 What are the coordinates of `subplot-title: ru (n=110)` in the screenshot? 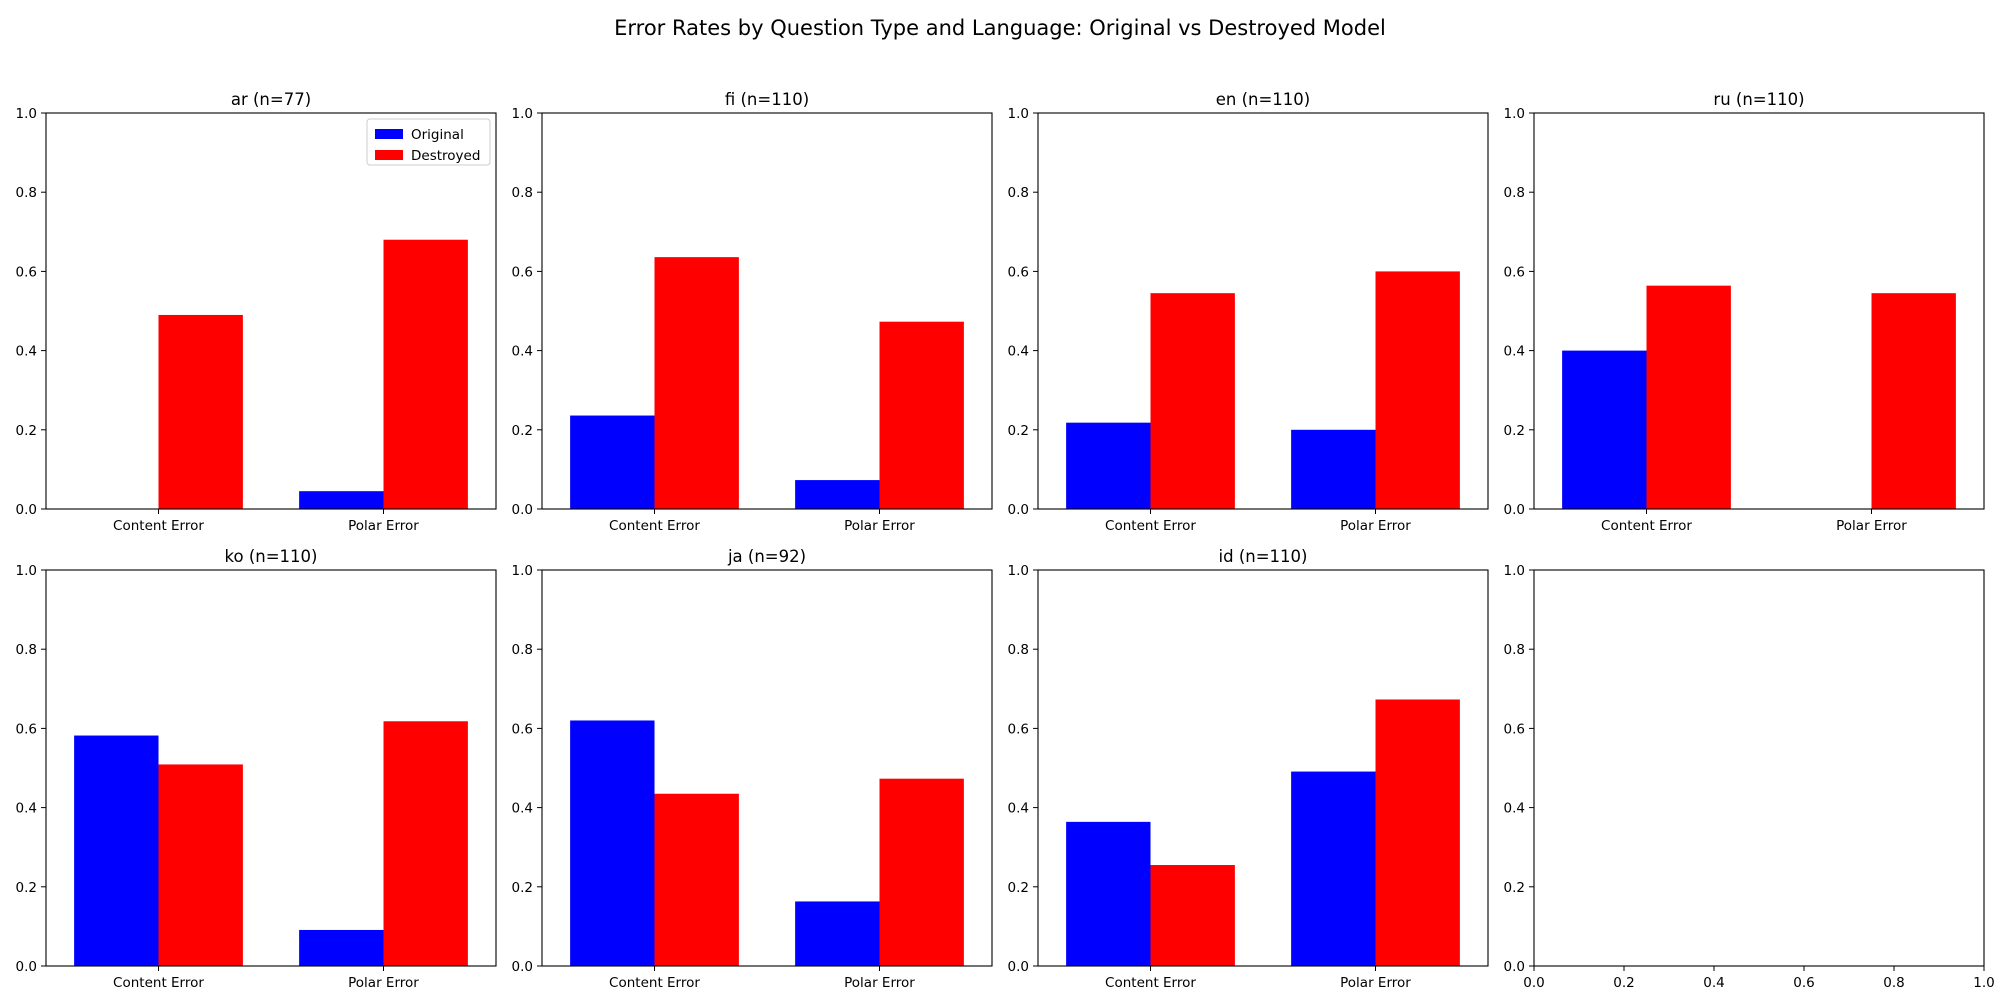 It's located at (1758, 99).